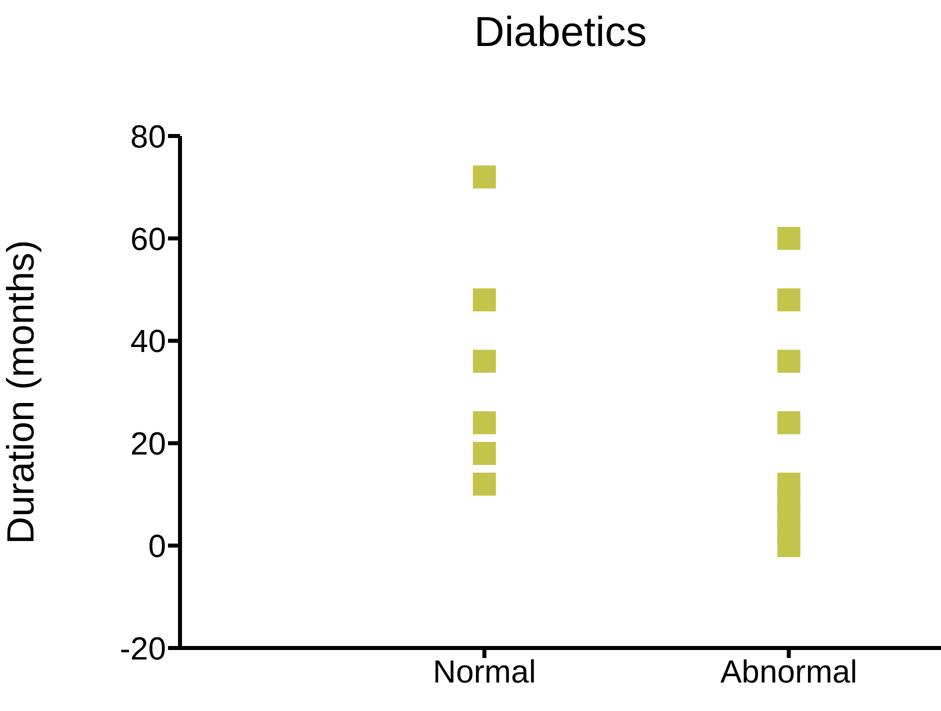 The width and height of the screenshot is (941, 711). What do you see at coordinates (484, 672) in the screenshot?
I see `x-tick-label: Normal` at bounding box center [484, 672].